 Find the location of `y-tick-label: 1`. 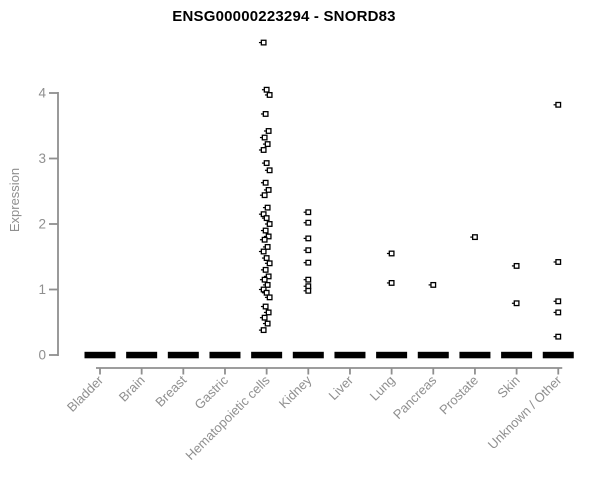

y-tick-label: 1 is located at coordinates (42, 289).